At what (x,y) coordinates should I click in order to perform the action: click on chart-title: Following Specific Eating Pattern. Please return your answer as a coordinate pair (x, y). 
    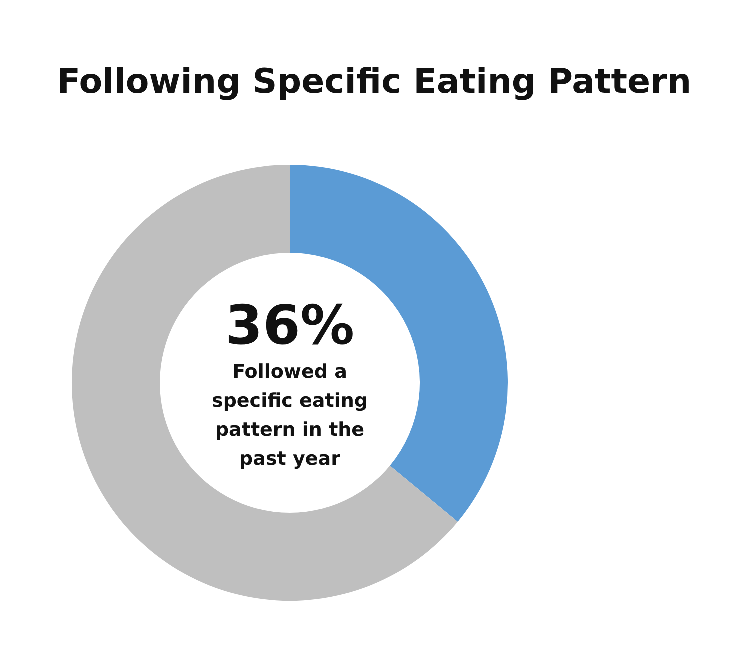
    Looking at the image, I should click on (374, 82).